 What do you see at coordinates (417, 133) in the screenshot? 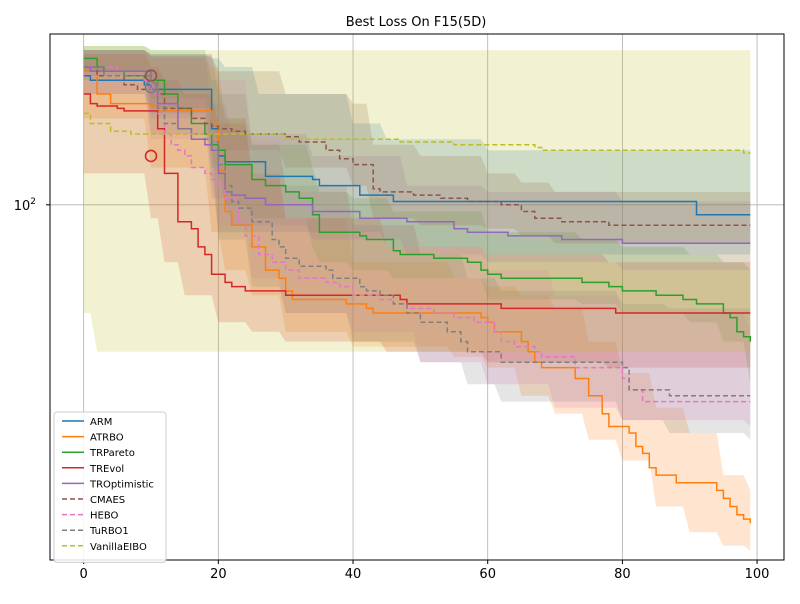
I see `series-line-vanillaeibo` at bounding box center [417, 133].